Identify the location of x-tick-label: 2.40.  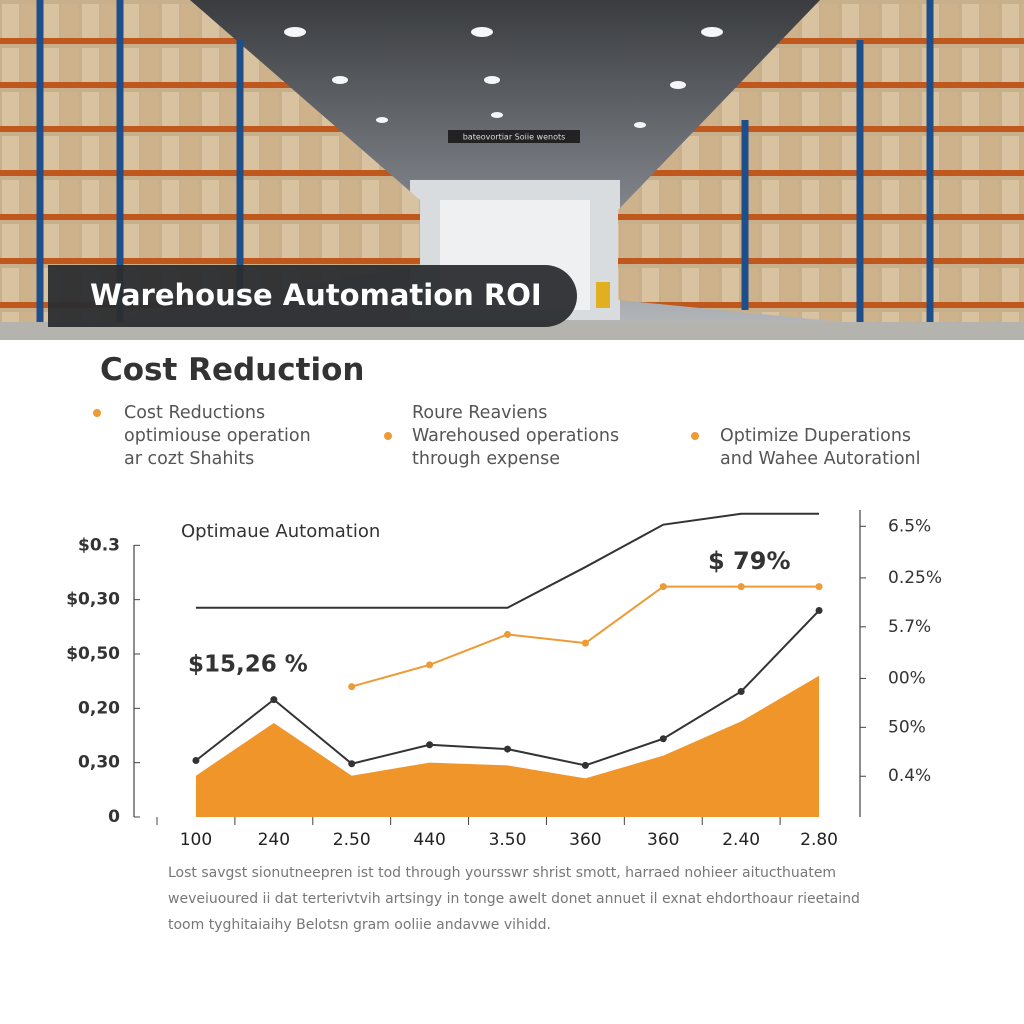
(741, 840).